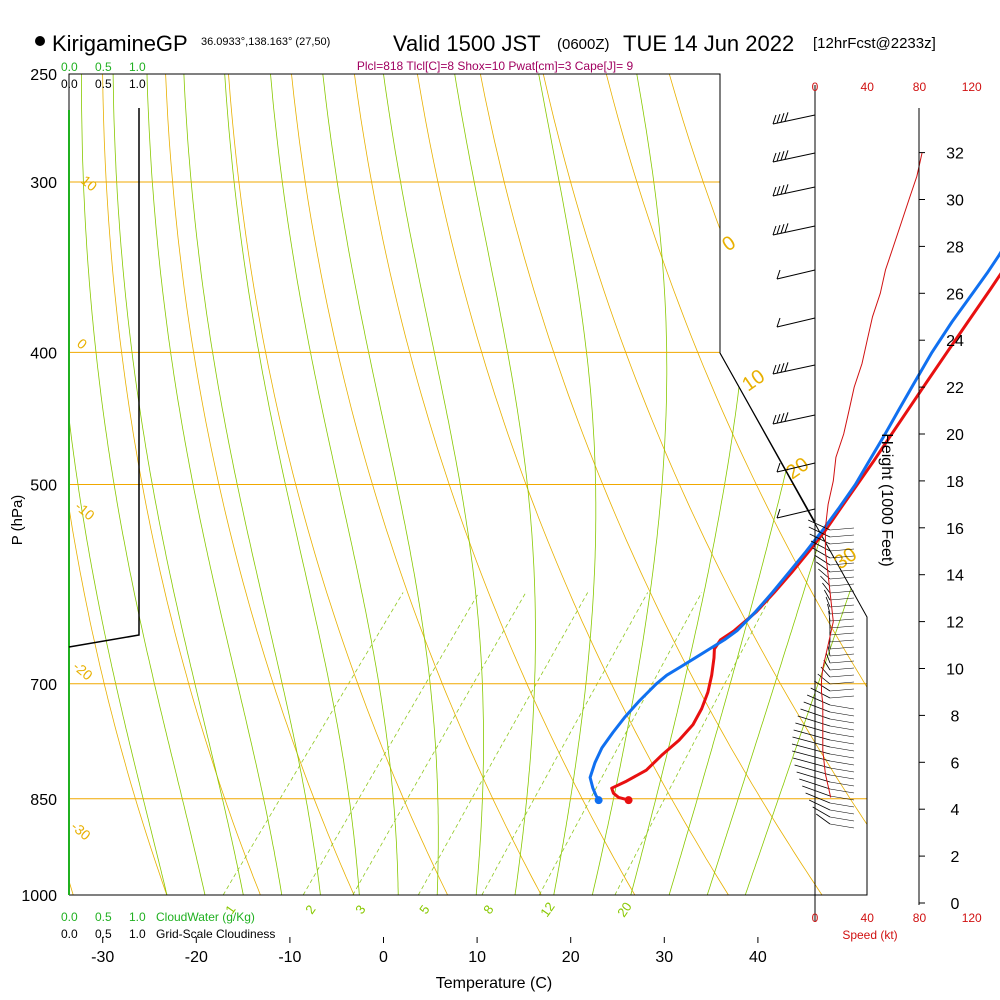  What do you see at coordinates (83, 670) in the screenshot?
I see `dry-adiabat-label: -20` at bounding box center [83, 670].